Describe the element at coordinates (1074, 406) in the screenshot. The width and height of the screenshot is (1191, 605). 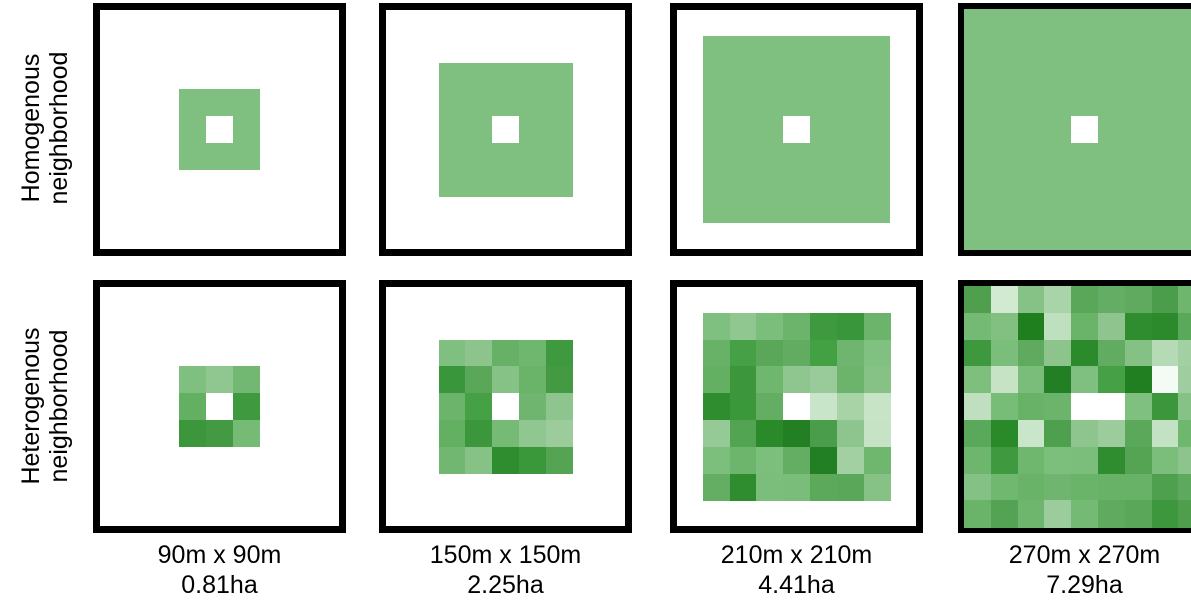
I see `heterogeneous-panel-9x9` at that location.